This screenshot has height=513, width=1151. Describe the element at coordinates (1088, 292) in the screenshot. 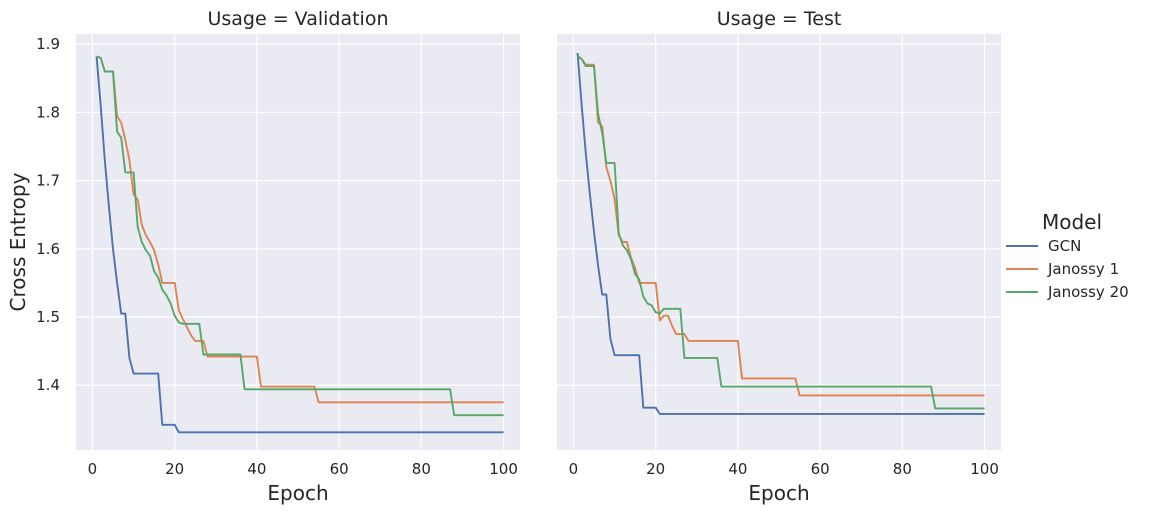

I see `legend-label-janossy-20: Janossy 20` at that location.